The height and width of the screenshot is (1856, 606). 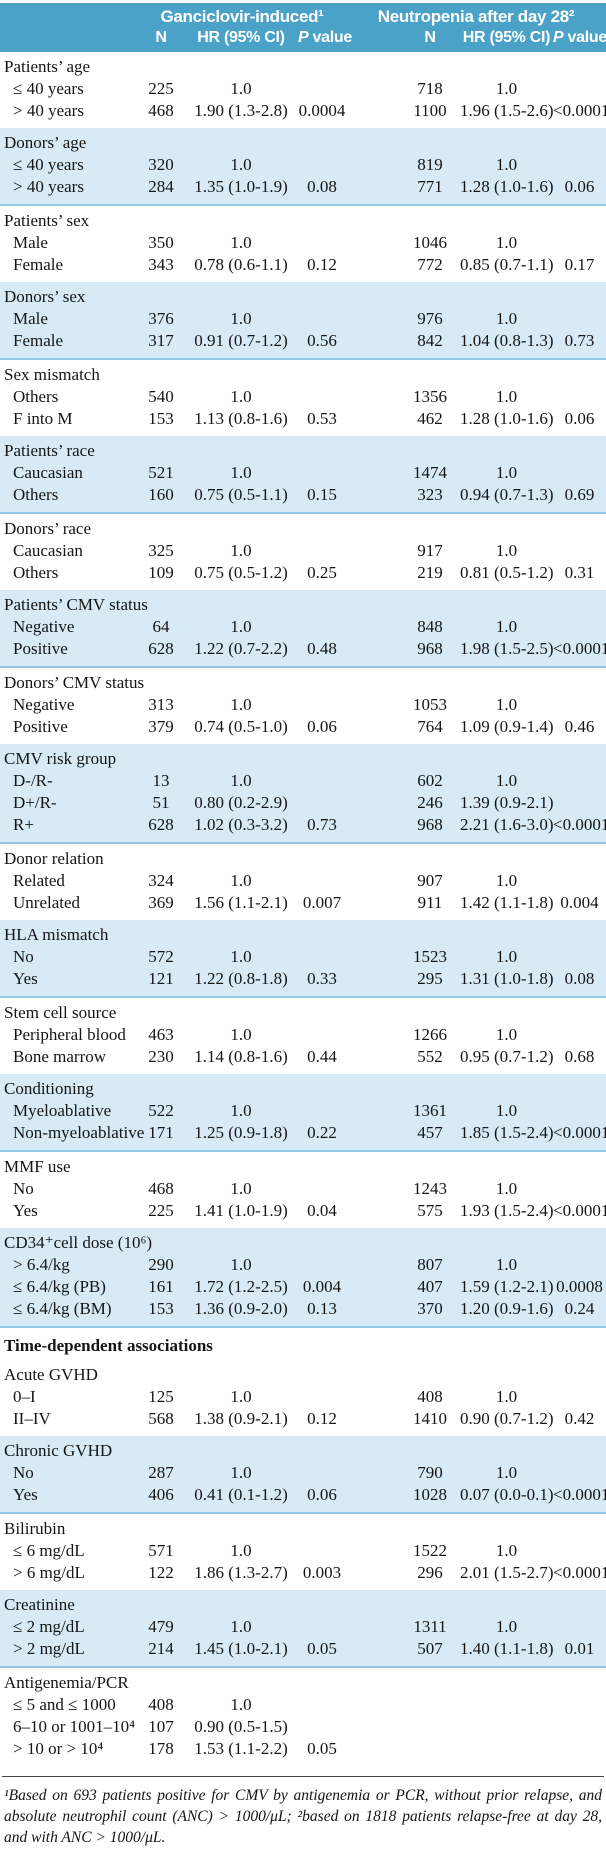 What do you see at coordinates (69, 1034) in the screenshot?
I see `row-label: Peripheral blood` at bounding box center [69, 1034].